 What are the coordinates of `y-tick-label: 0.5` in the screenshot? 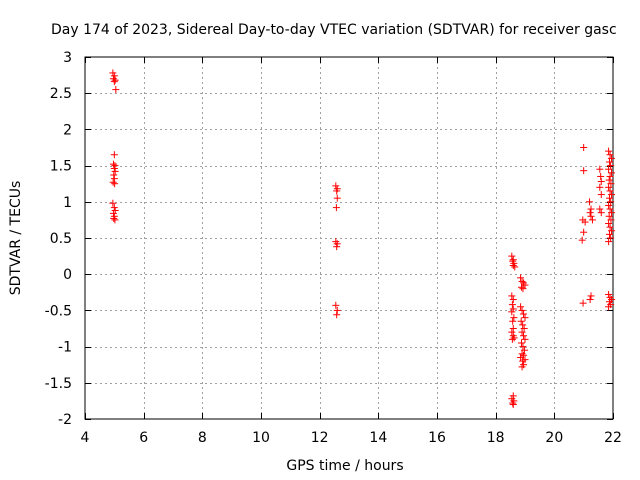 It's located at (61, 239).